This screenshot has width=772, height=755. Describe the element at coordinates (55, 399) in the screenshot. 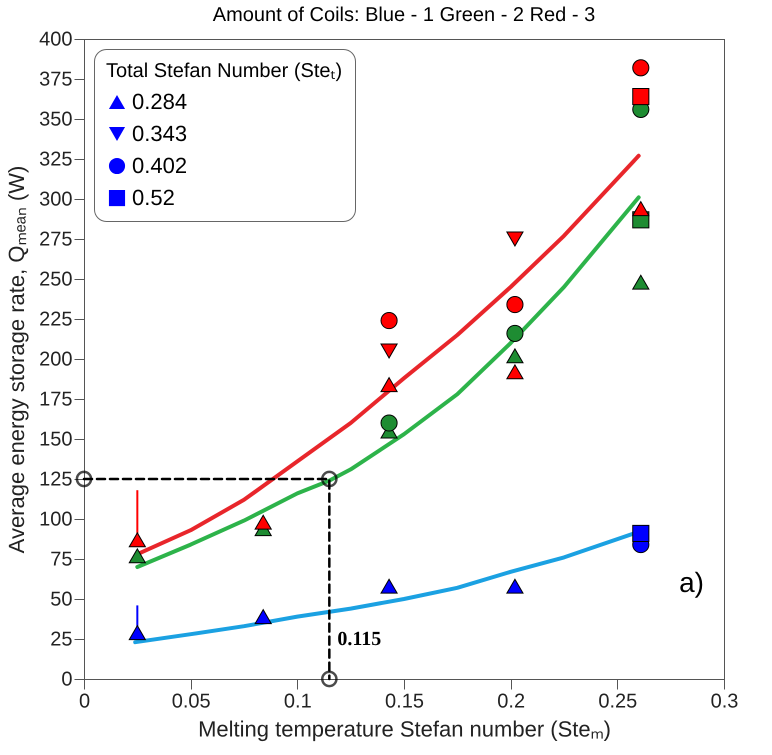

I see `y-tick-label: 175` at that location.